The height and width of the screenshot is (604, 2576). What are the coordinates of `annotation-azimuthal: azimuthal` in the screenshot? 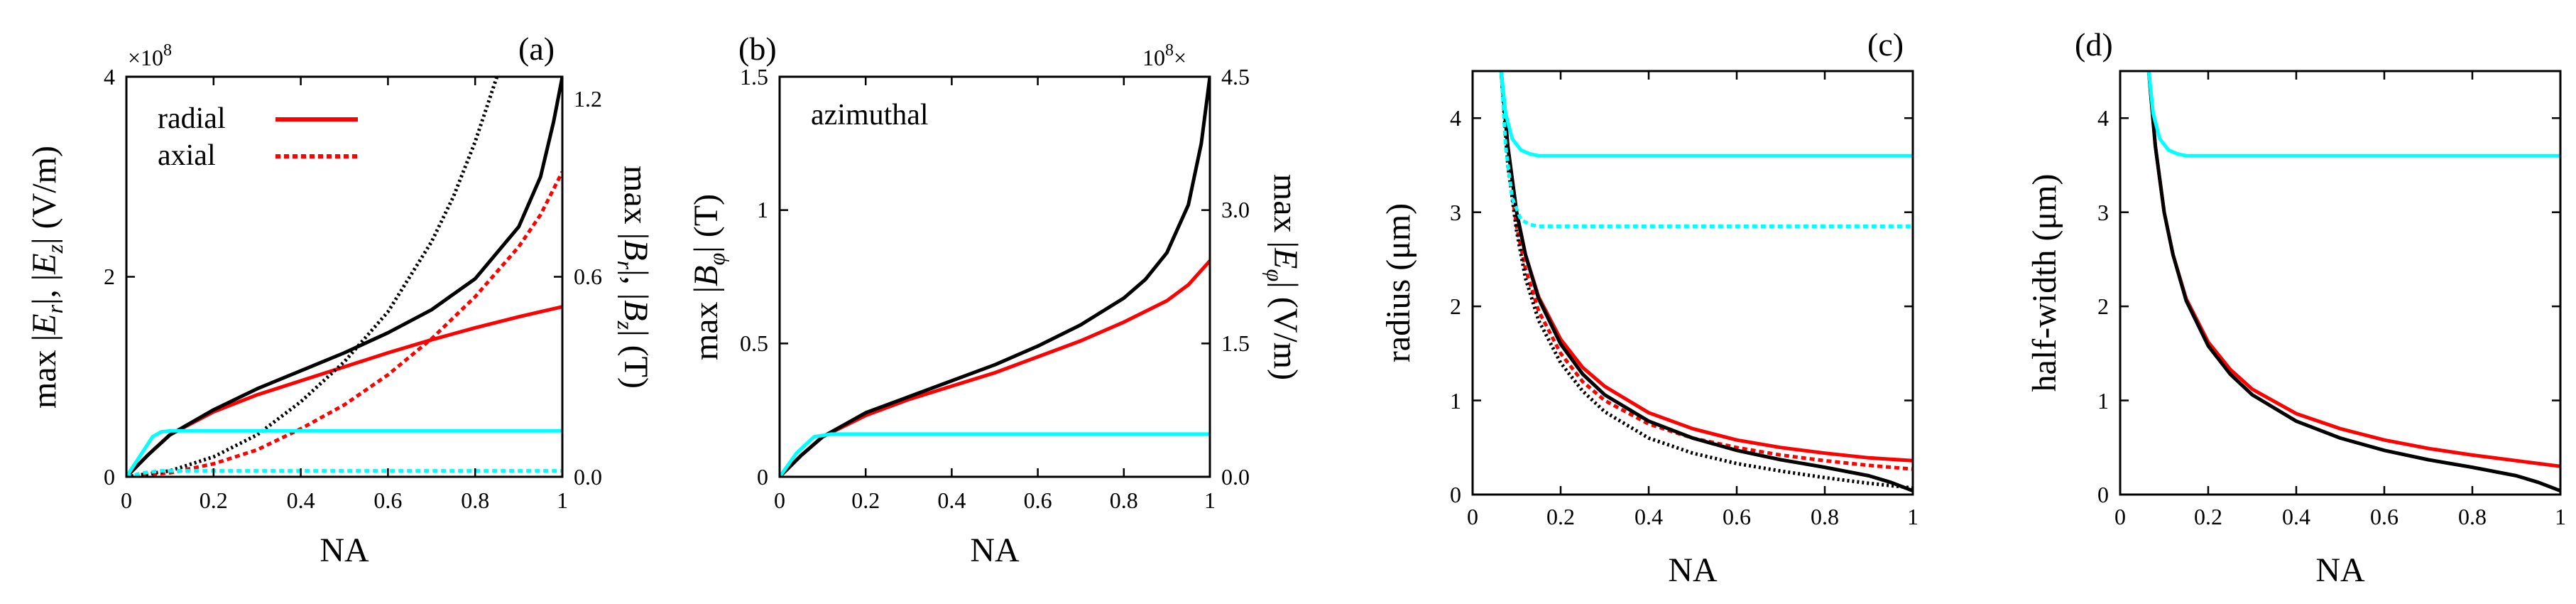 It's located at (870, 115).